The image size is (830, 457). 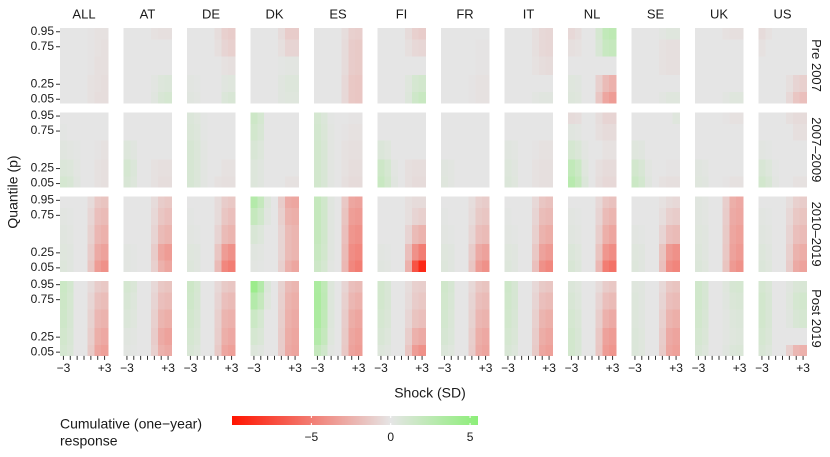 What do you see at coordinates (131, 424) in the screenshot?
I see `colorbar-title: Cumulative (one−year)` at bounding box center [131, 424].